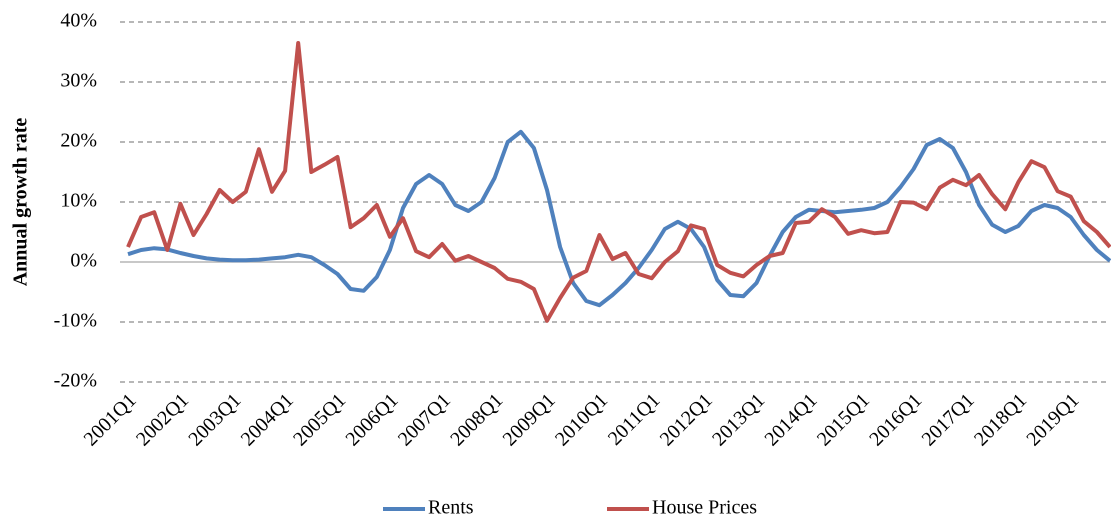 The width and height of the screenshot is (1111, 525). What do you see at coordinates (738, 419) in the screenshot?
I see `x-tick-label: 2013Q1` at bounding box center [738, 419].